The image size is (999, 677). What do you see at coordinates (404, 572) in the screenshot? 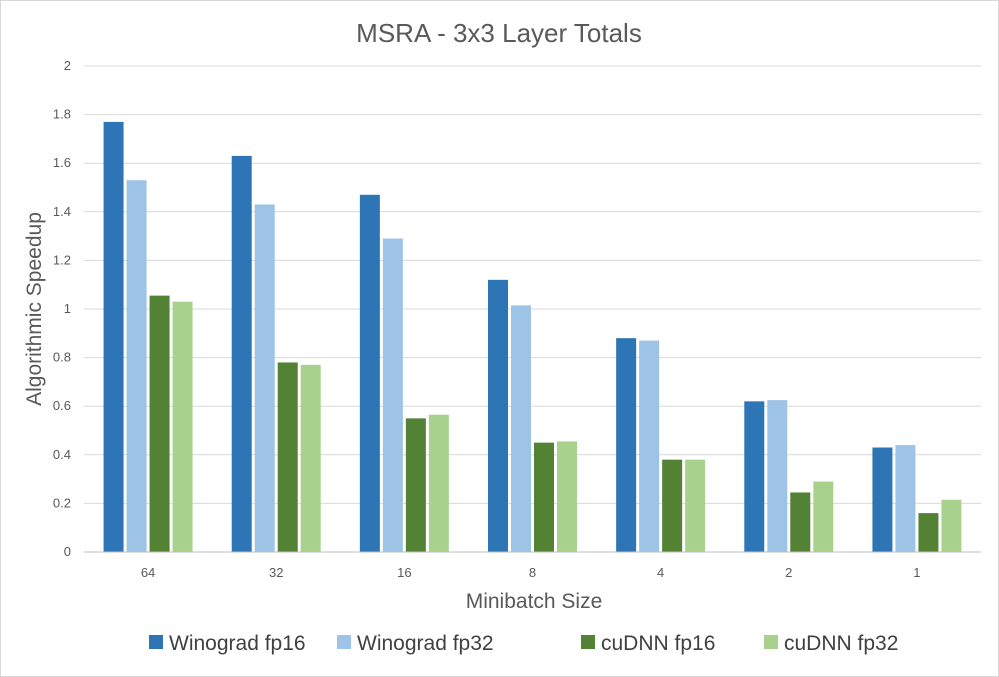
I see `x-tick-label: 16` at bounding box center [404, 572].